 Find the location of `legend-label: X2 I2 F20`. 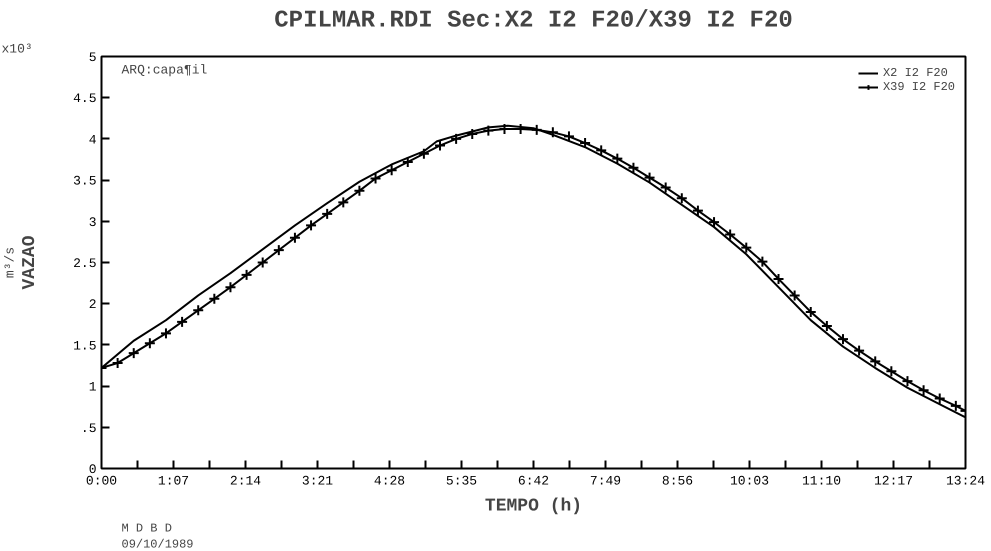

legend-label: X2 I2 F20 is located at coordinates (915, 73).